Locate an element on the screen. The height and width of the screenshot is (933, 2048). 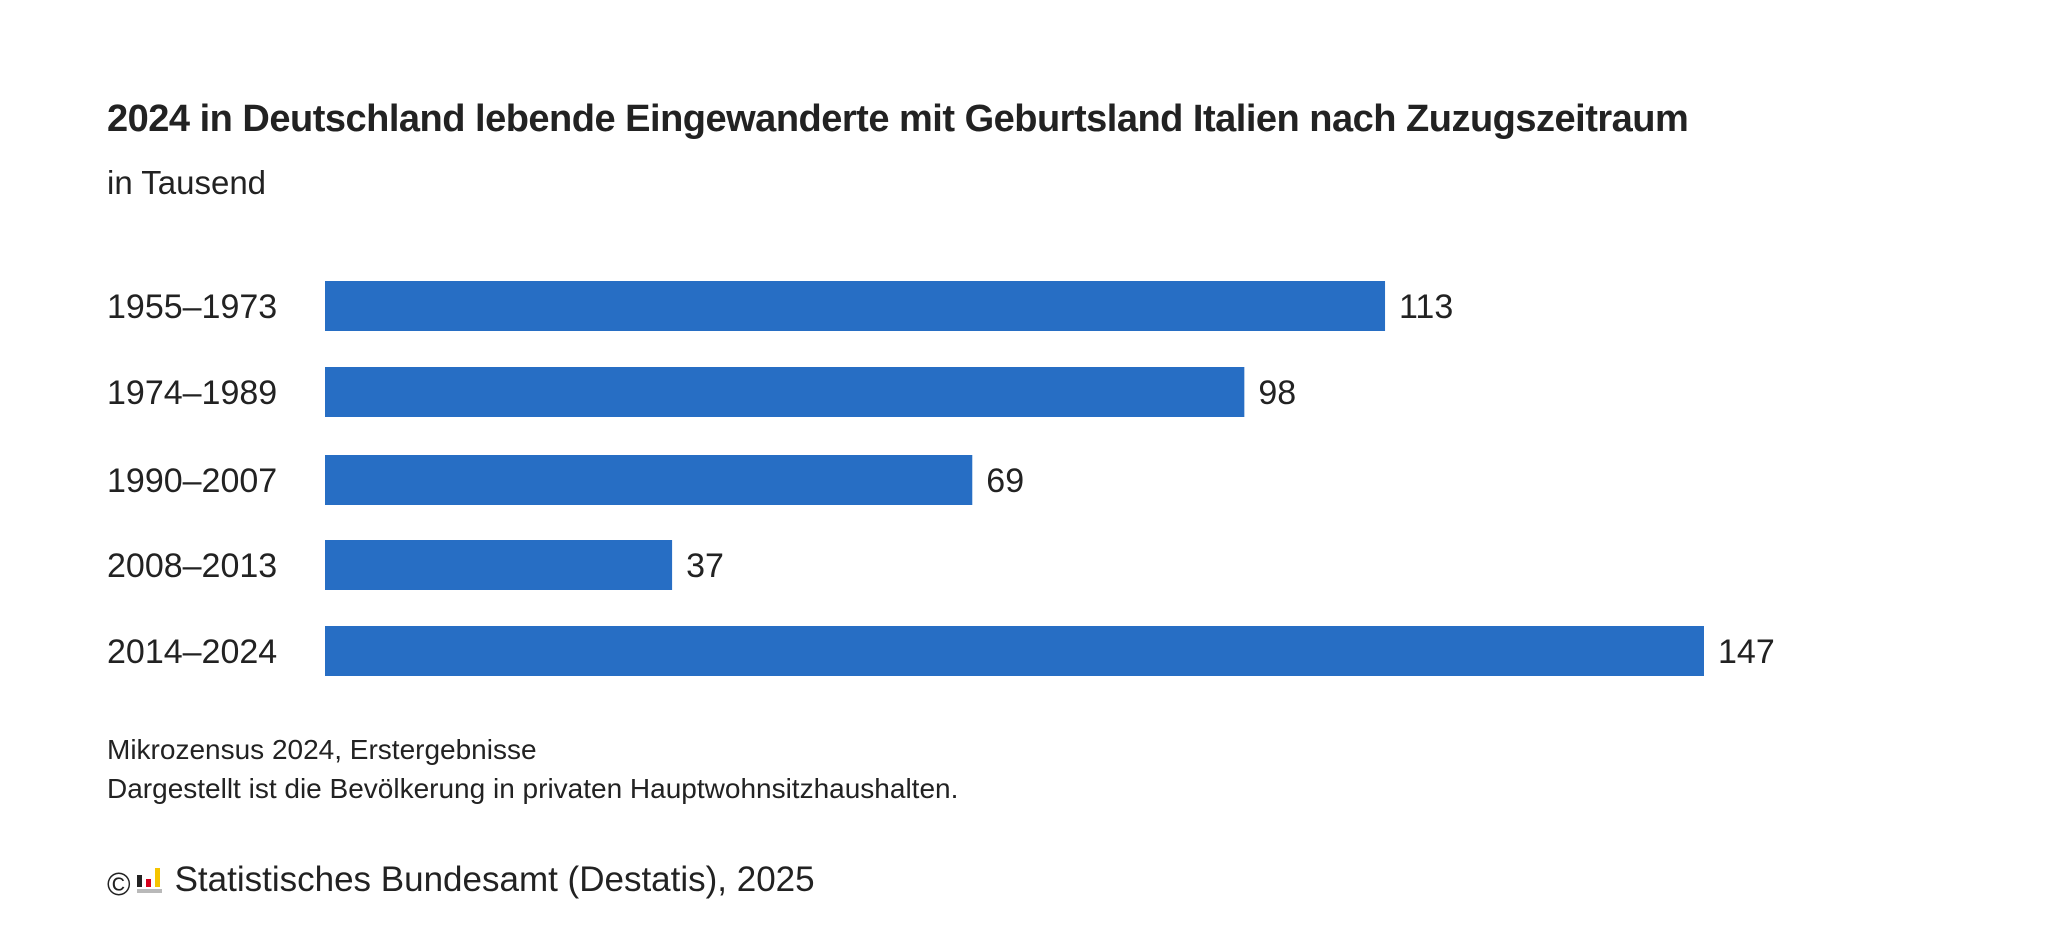
category-label: 1990–2007 is located at coordinates (192, 481).